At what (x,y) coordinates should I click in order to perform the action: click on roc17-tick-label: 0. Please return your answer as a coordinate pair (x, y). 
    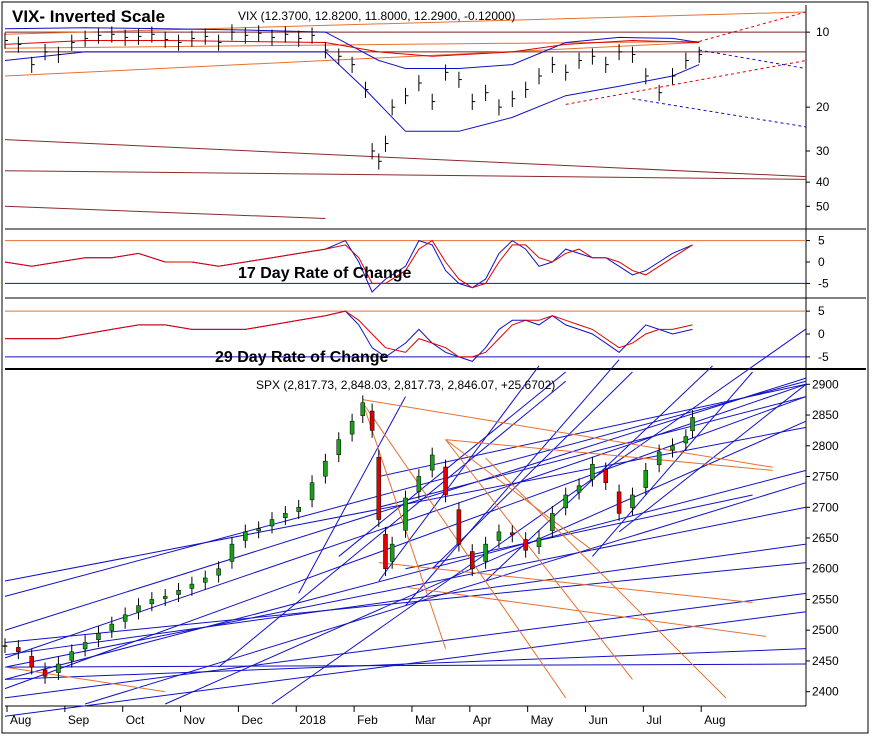
    Looking at the image, I should click on (821, 262).